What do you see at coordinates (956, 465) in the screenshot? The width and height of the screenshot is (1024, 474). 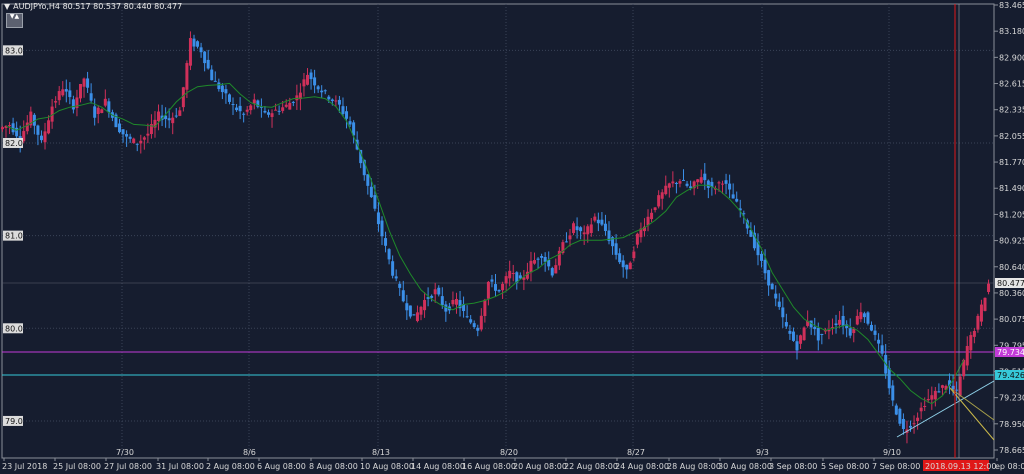 I see `crosshair-time-box` at bounding box center [956, 465].